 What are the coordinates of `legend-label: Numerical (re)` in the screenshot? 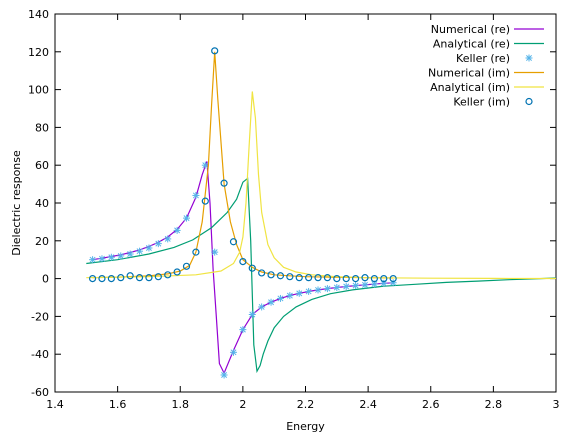 It's located at (470, 29).